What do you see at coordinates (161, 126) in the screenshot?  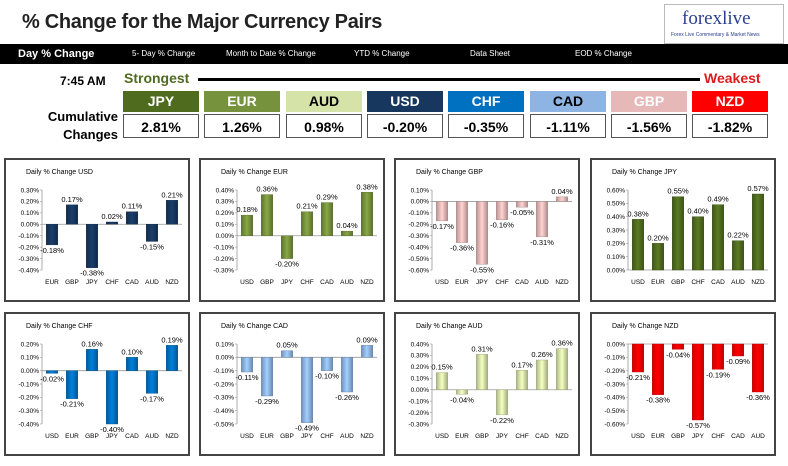 I see `currency-change-jpy: 2.81%` at bounding box center [161, 126].